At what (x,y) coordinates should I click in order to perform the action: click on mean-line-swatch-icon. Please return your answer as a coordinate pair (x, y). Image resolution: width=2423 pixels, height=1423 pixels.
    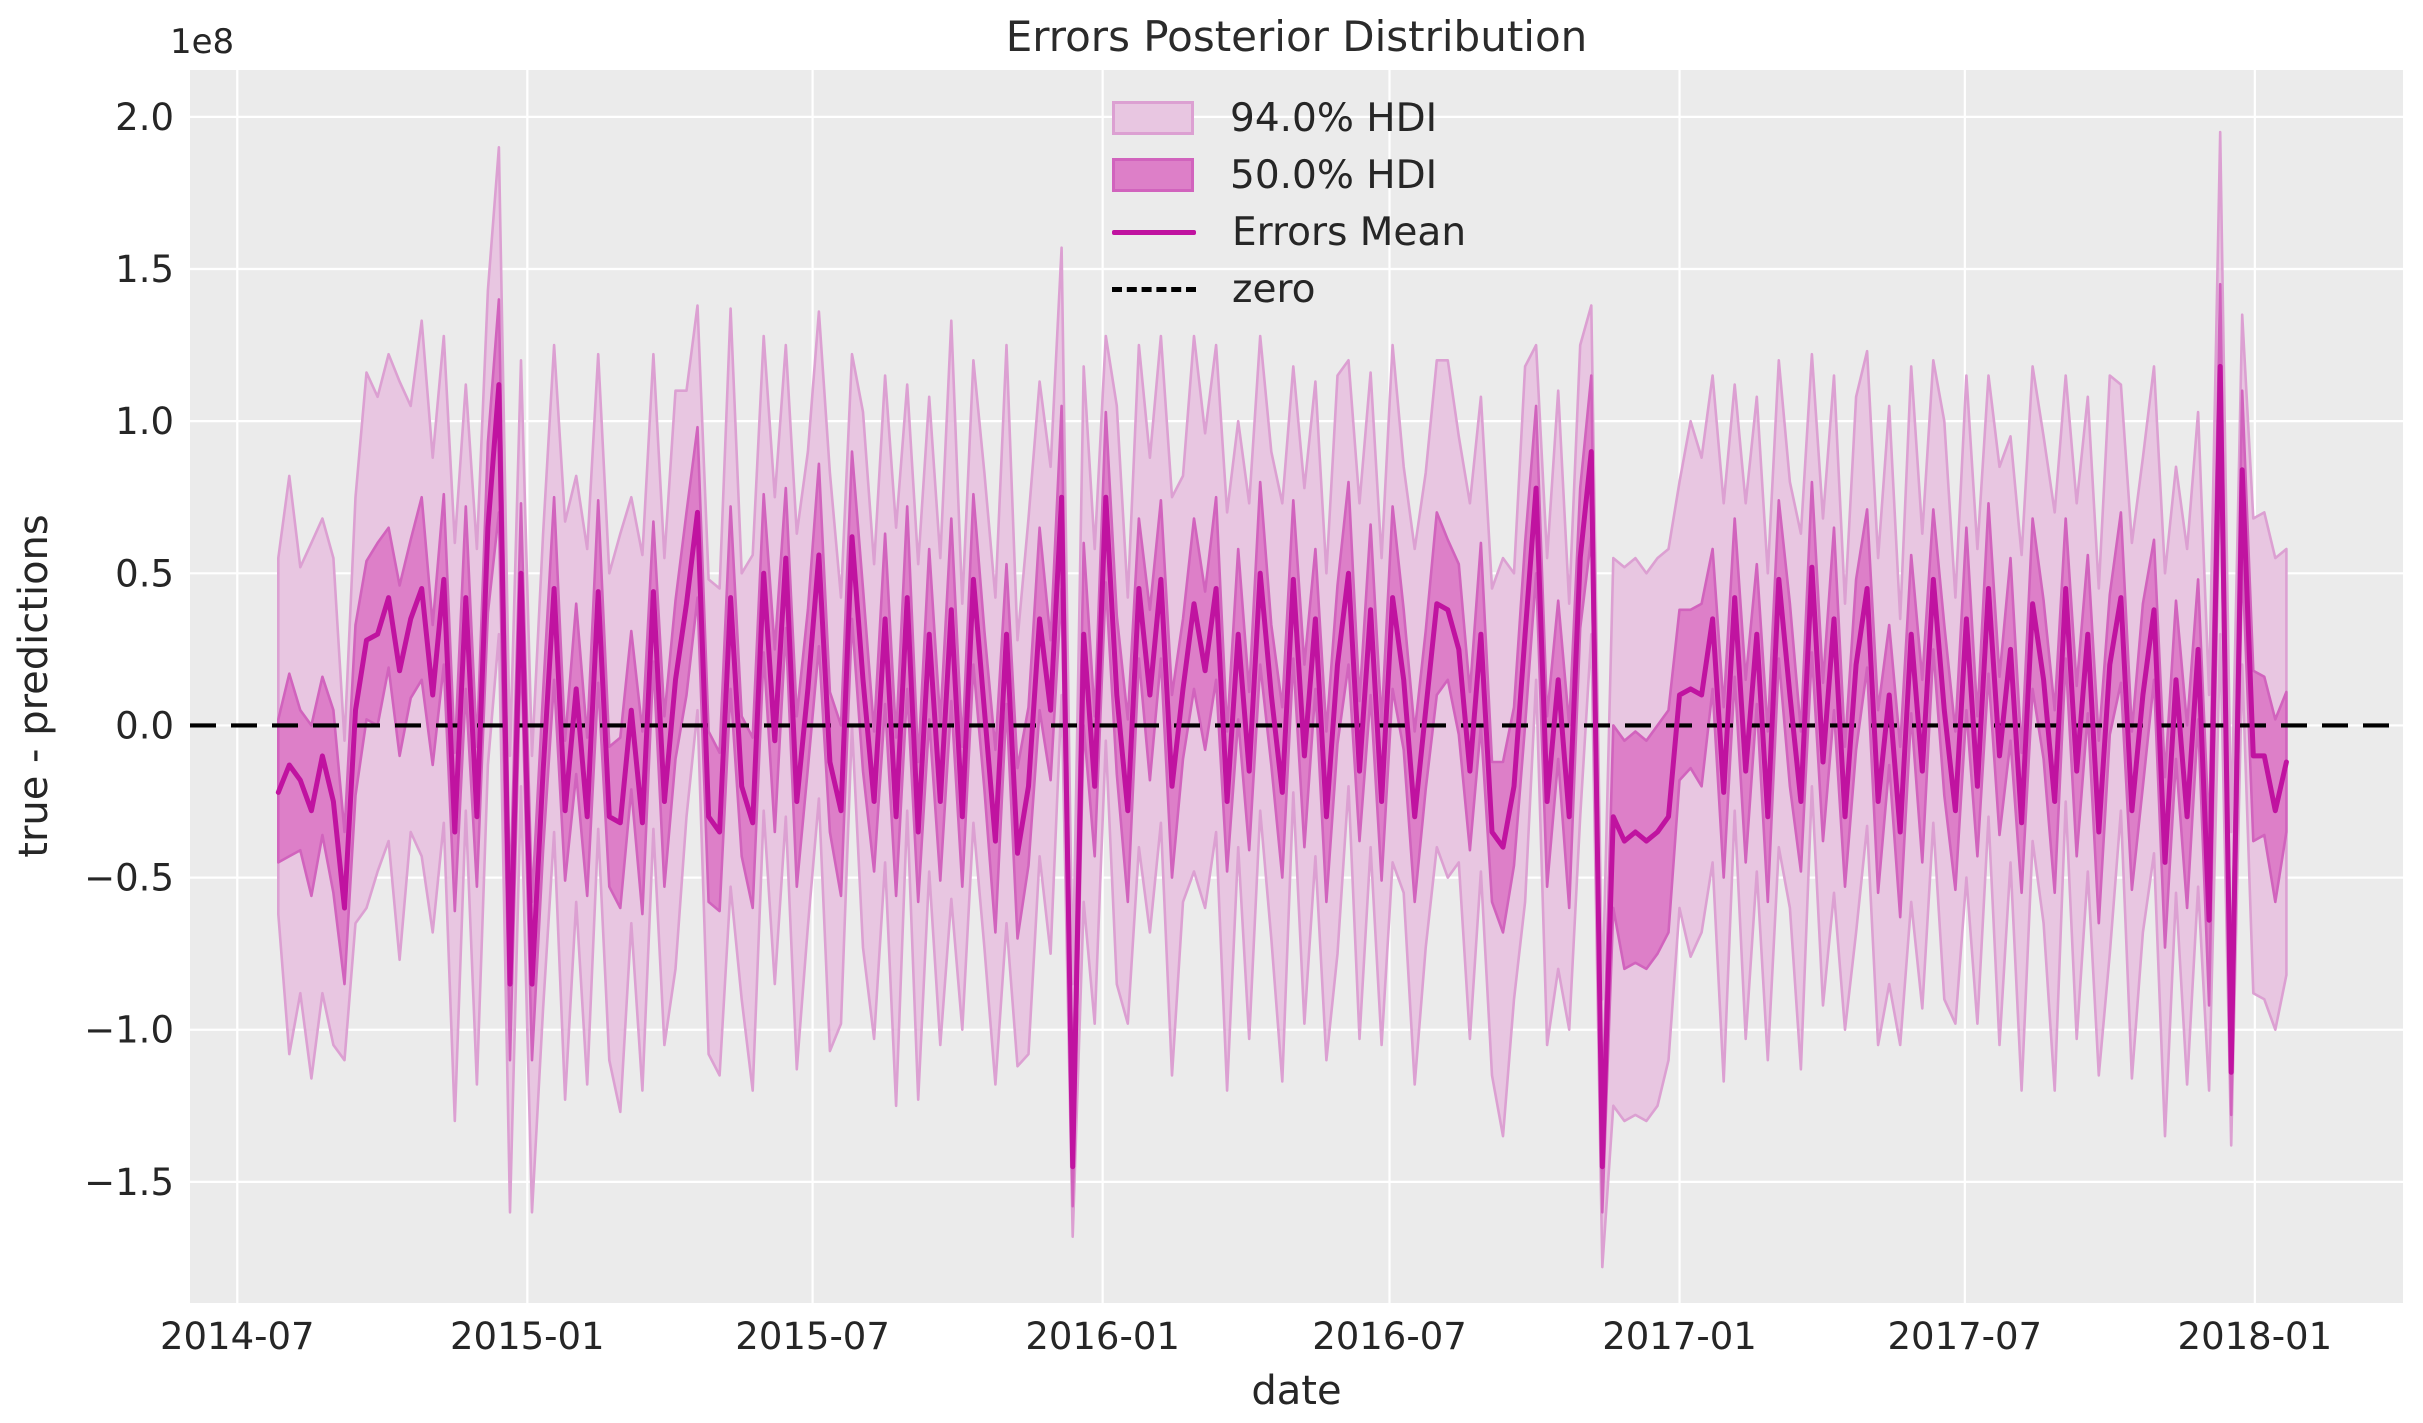
    Looking at the image, I should click on (1154, 232).